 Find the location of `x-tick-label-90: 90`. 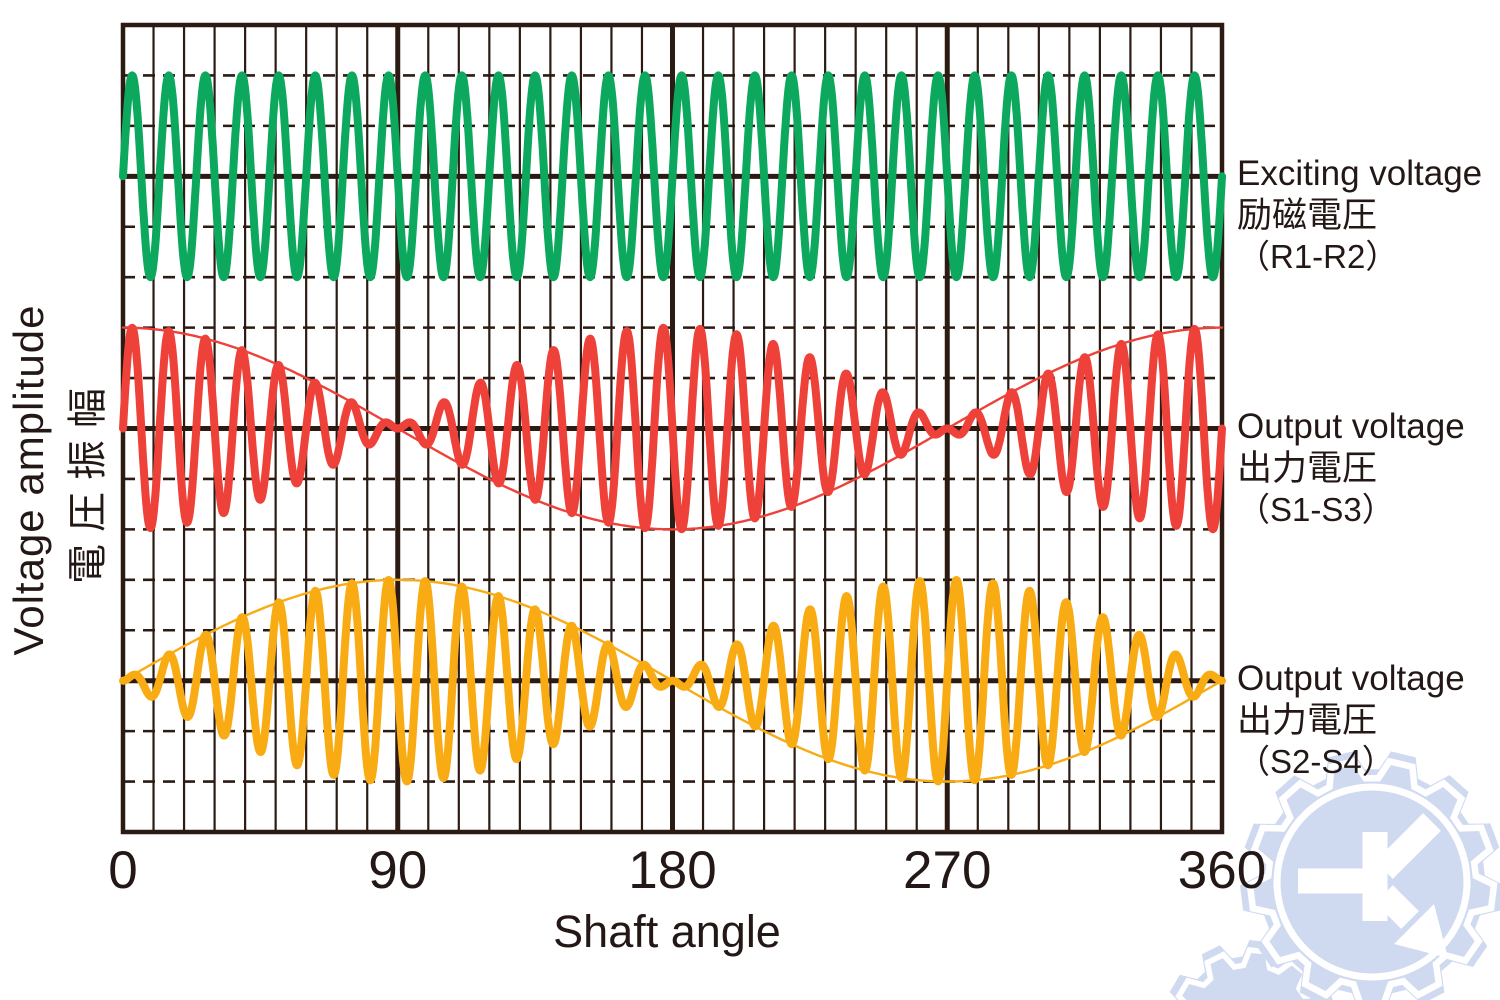

x-tick-label-90: 90 is located at coordinates (398, 870).